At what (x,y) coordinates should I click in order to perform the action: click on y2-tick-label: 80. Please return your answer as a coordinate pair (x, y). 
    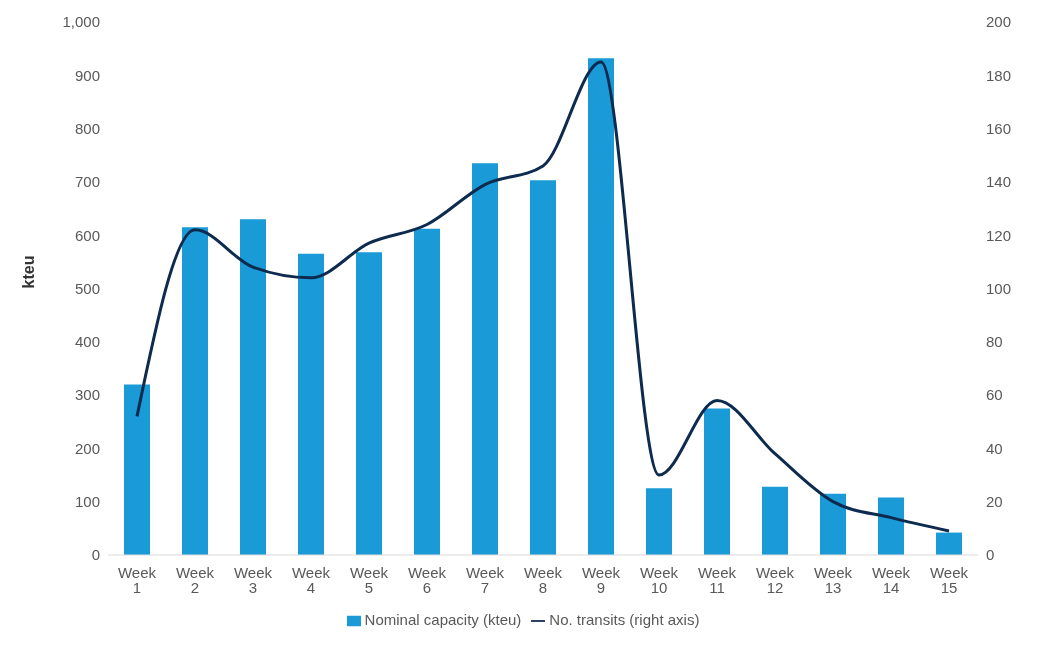
    Looking at the image, I should click on (994, 342).